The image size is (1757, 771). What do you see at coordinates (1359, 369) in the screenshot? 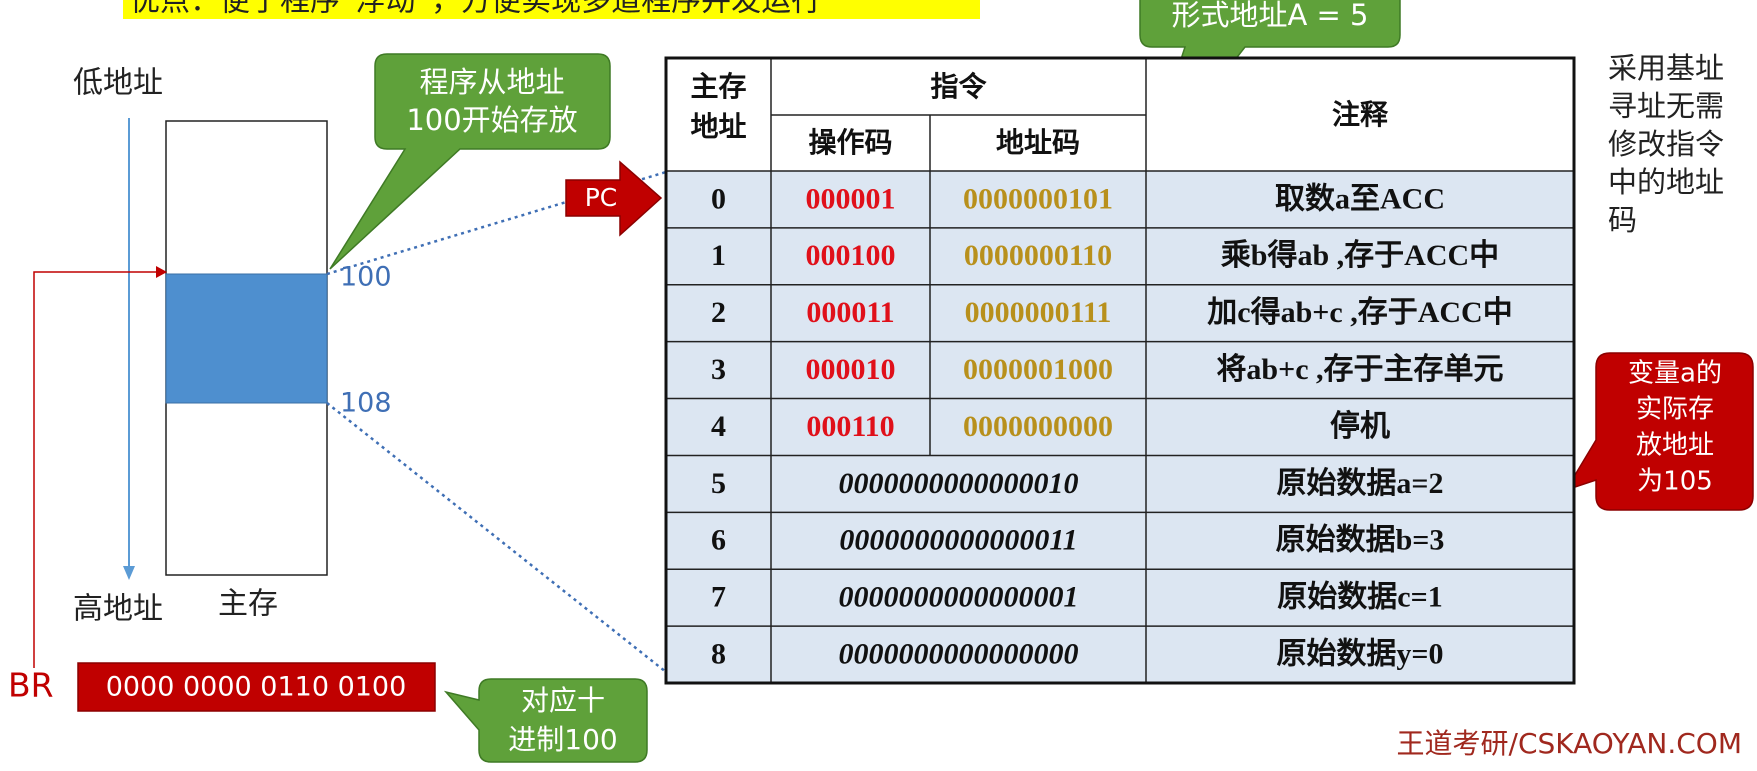
I see `comment: 将ab+c ,存于主存单元` at bounding box center [1359, 369].